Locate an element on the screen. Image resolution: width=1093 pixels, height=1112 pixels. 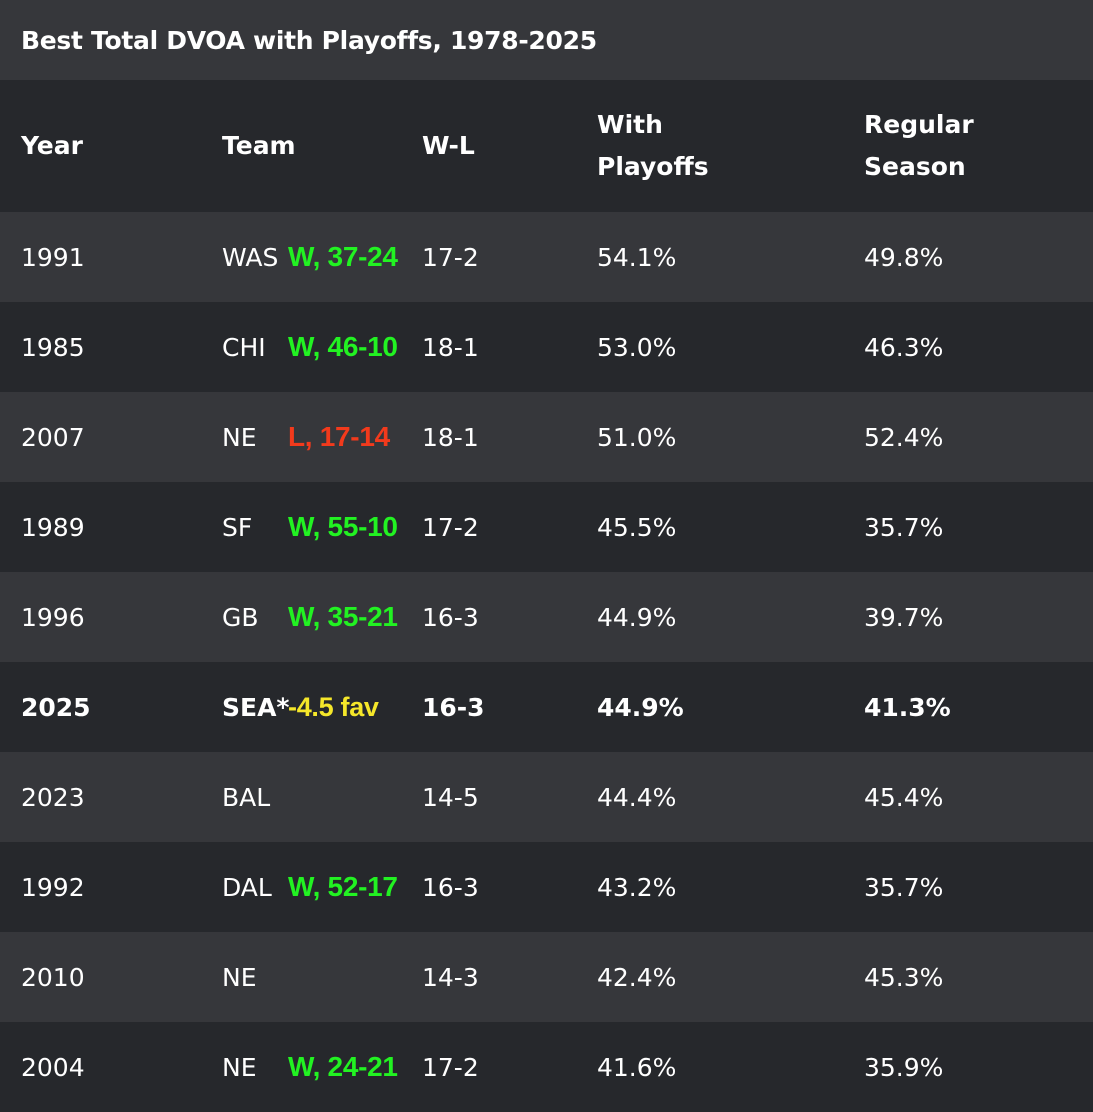
team-cell-content: NE L, 17-14 is located at coordinates (311, 437).